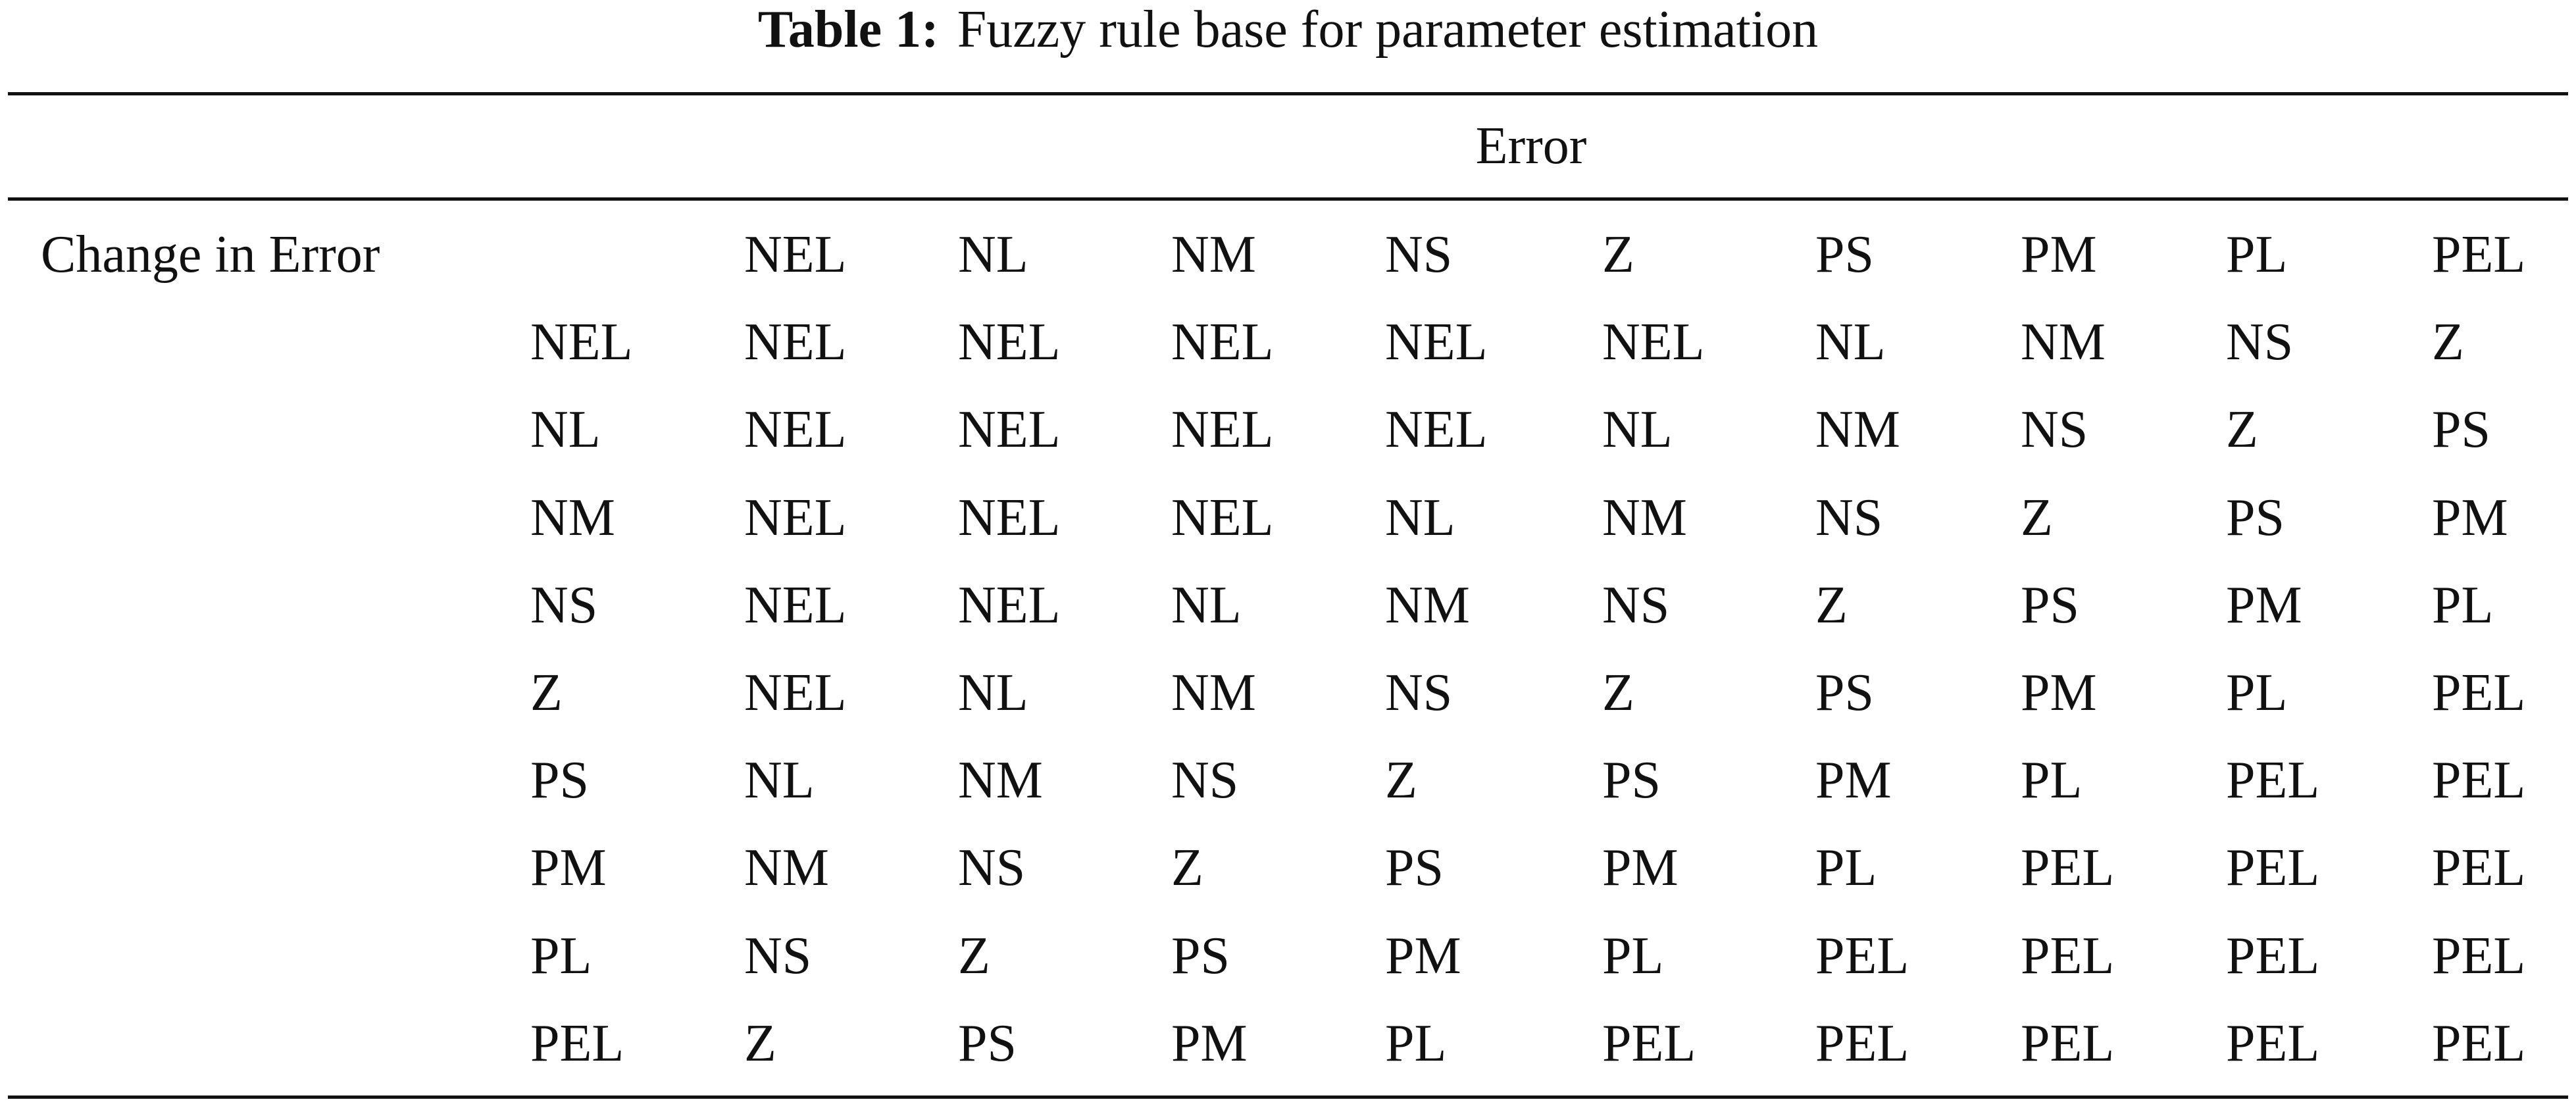 The image size is (2576, 1108). I want to click on column-header: NS, so click(1419, 255).